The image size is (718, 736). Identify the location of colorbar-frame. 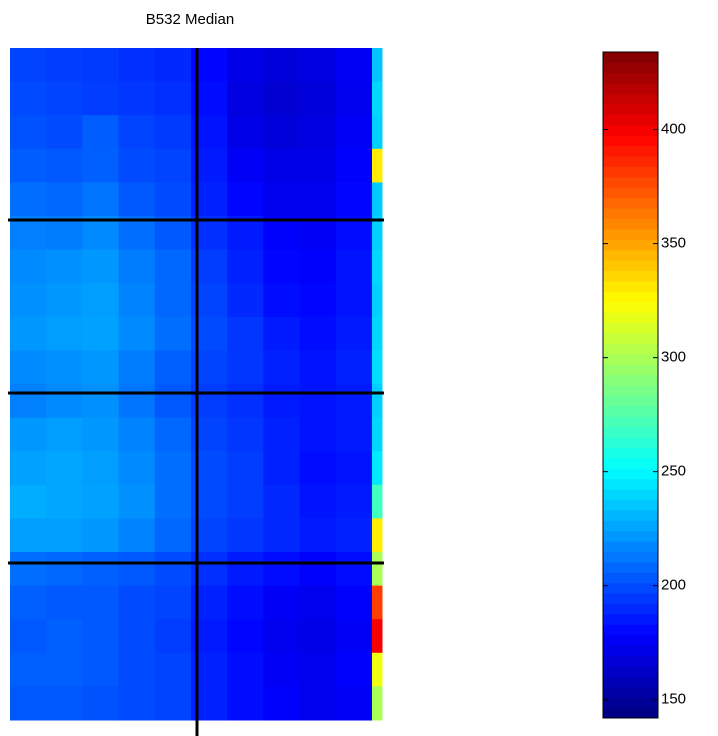
(630, 385).